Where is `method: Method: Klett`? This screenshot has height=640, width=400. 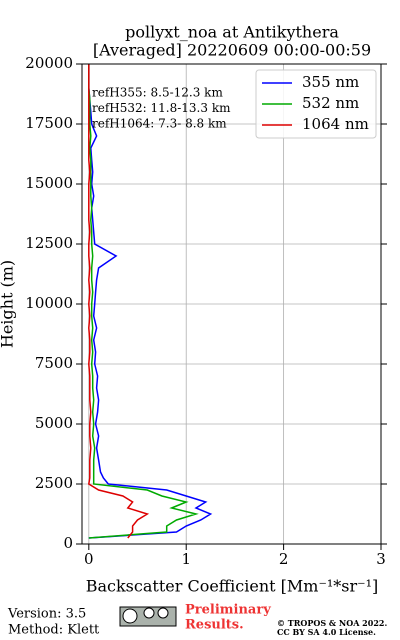
method: Method: Klett is located at coordinates (54, 630).